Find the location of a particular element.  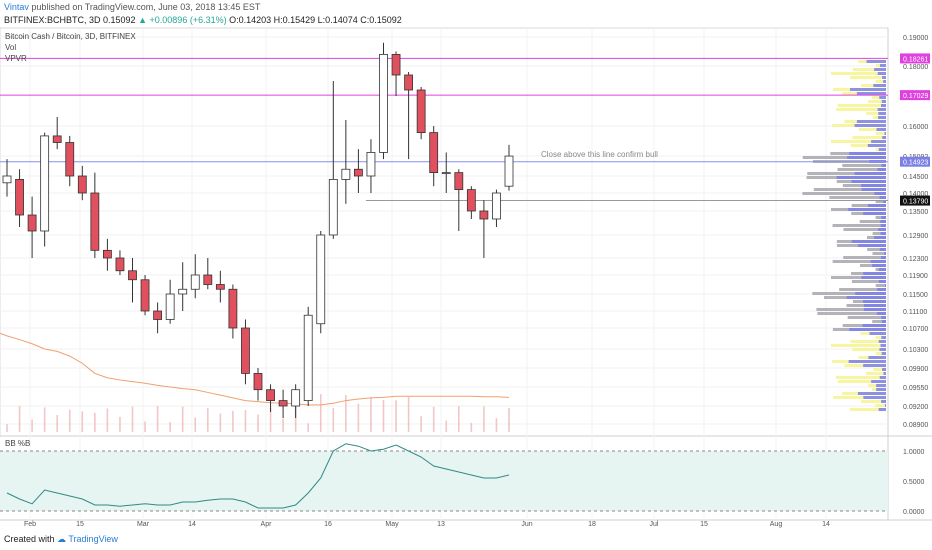

time-tick-label: Jun is located at coordinates (526, 524).